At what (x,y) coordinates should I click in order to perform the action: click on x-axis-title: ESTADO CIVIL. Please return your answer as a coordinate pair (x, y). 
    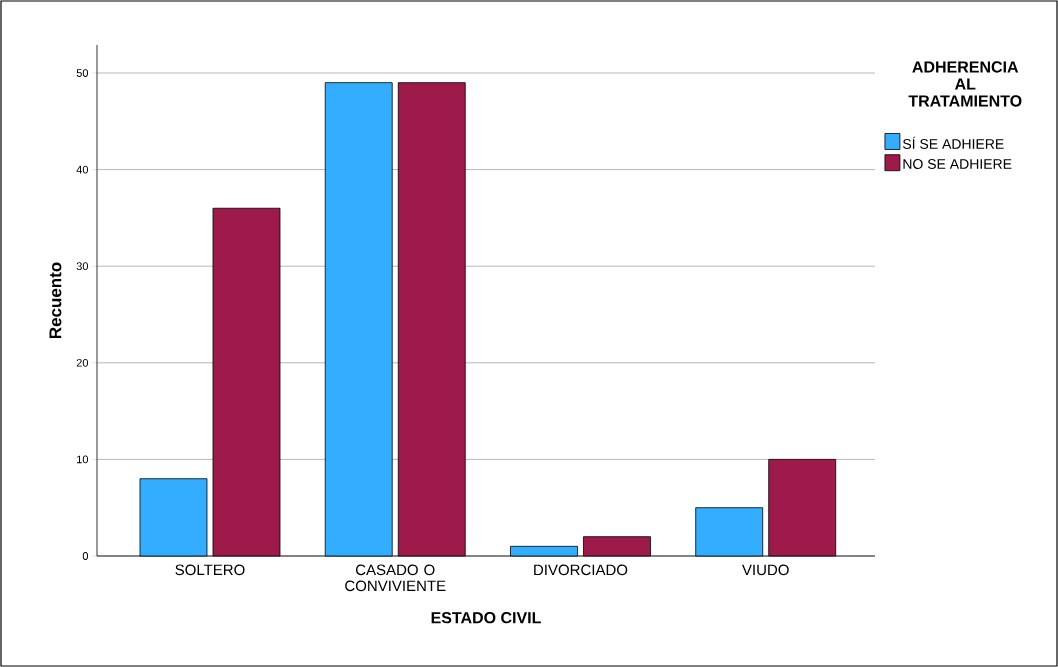
    Looking at the image, I should click on (486, 618).